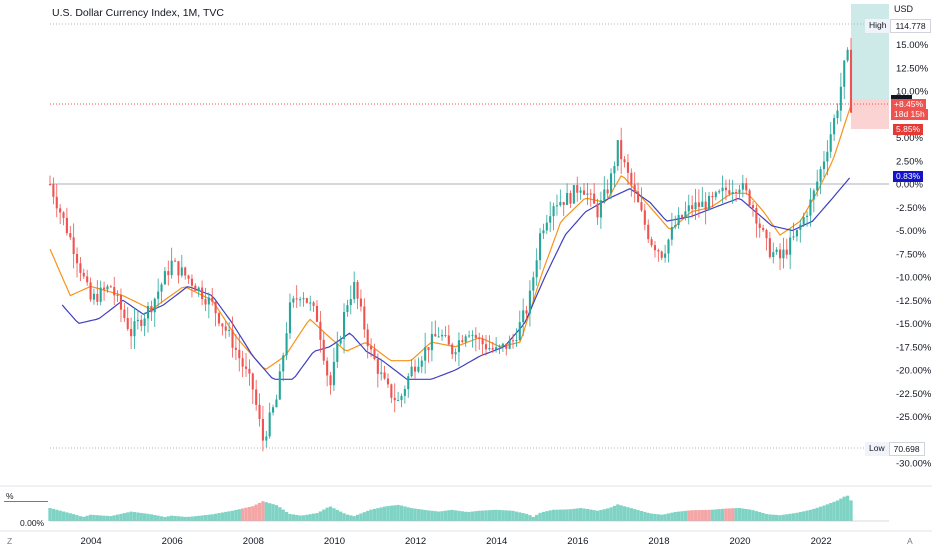 The width and height of the screenshot is (932, 550). What do you see at coordinates (908, 176) in the screenshot?
I see `blue-marker-tag: 0.83%` at bounding box center [908, 176].